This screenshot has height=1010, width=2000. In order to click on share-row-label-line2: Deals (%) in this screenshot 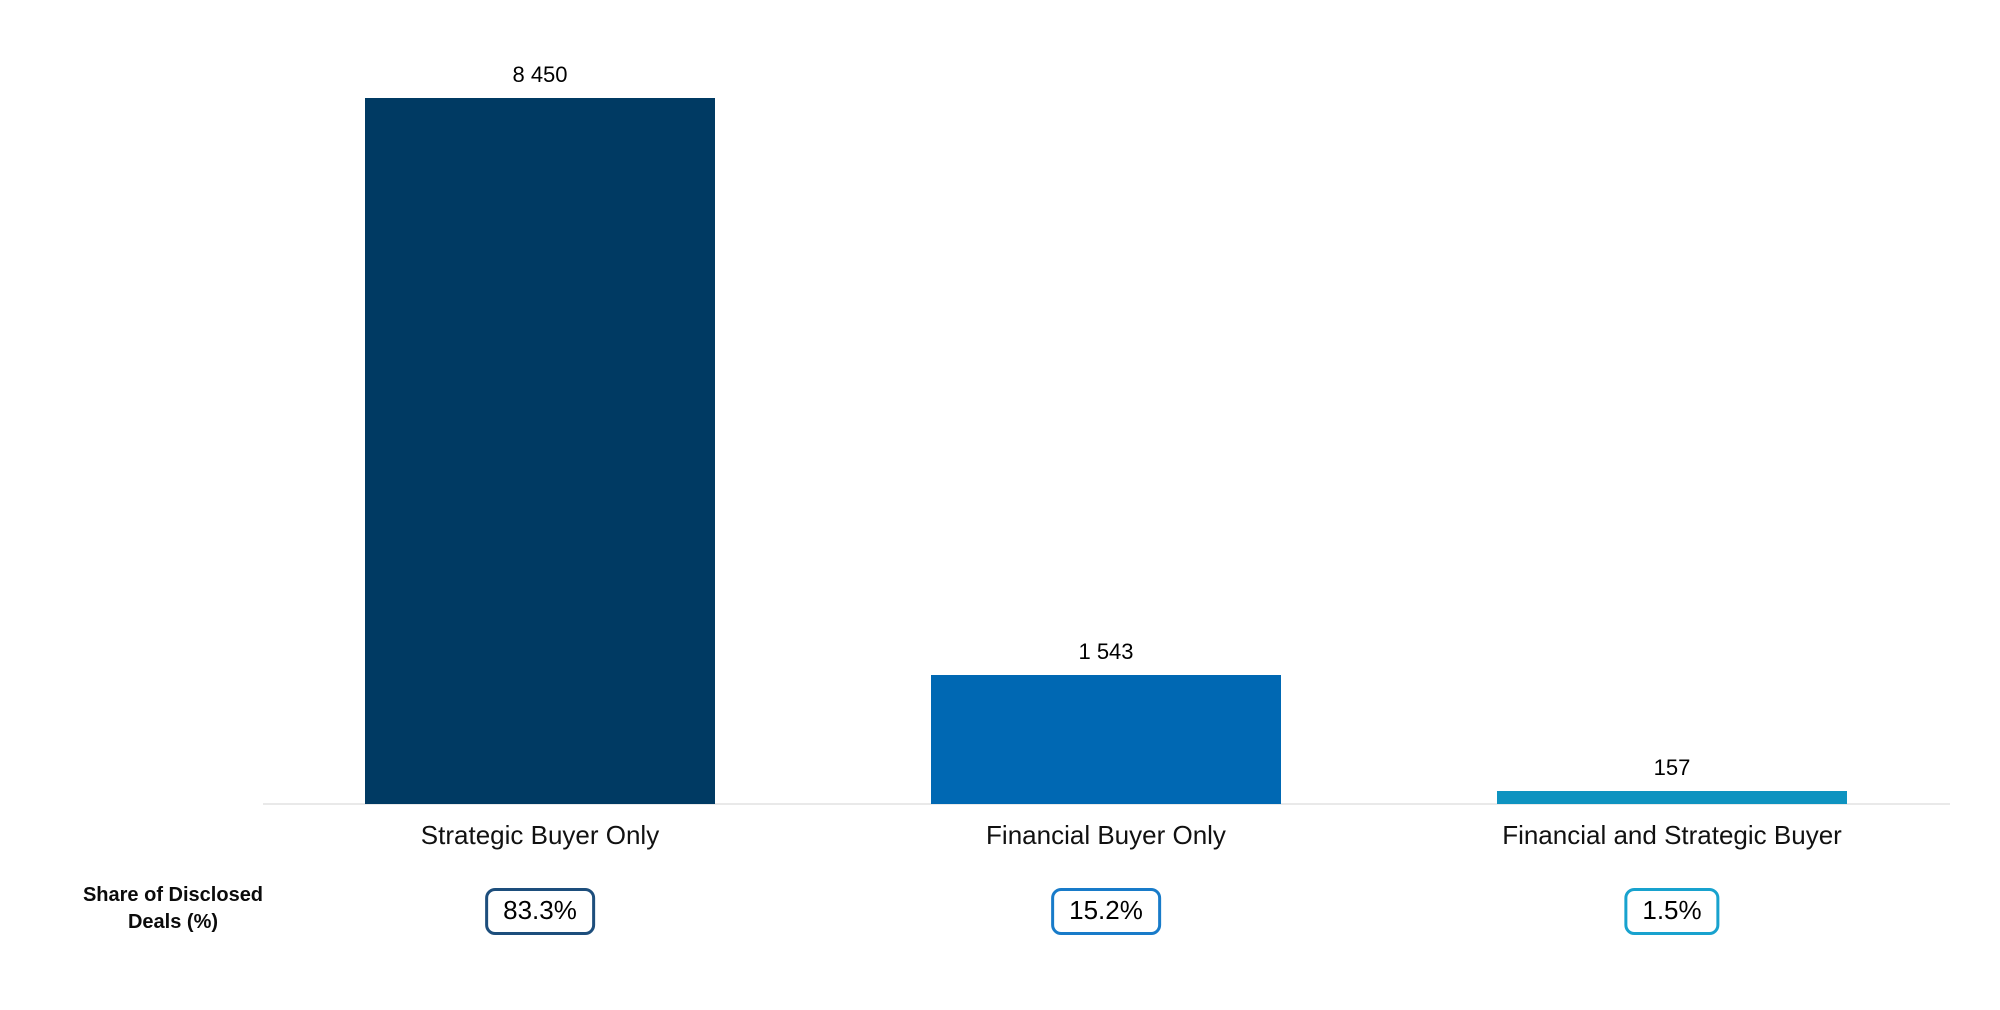, I will do `click(173, 922)`.